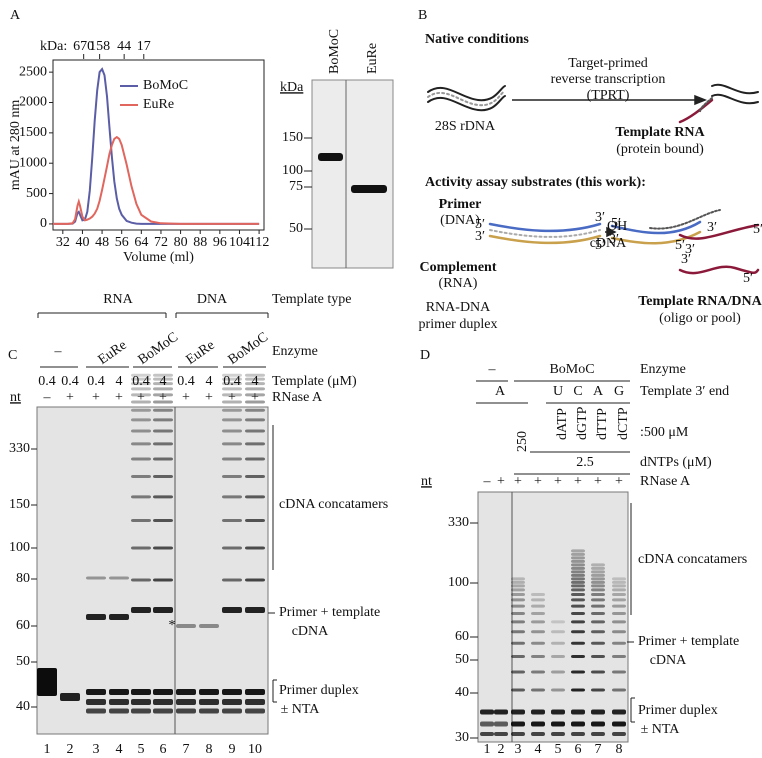 The height and width of the screenshot is (758, 762). Describe the element at coordinates (610, 166) in the screenshot. I see `arrows` at that location.